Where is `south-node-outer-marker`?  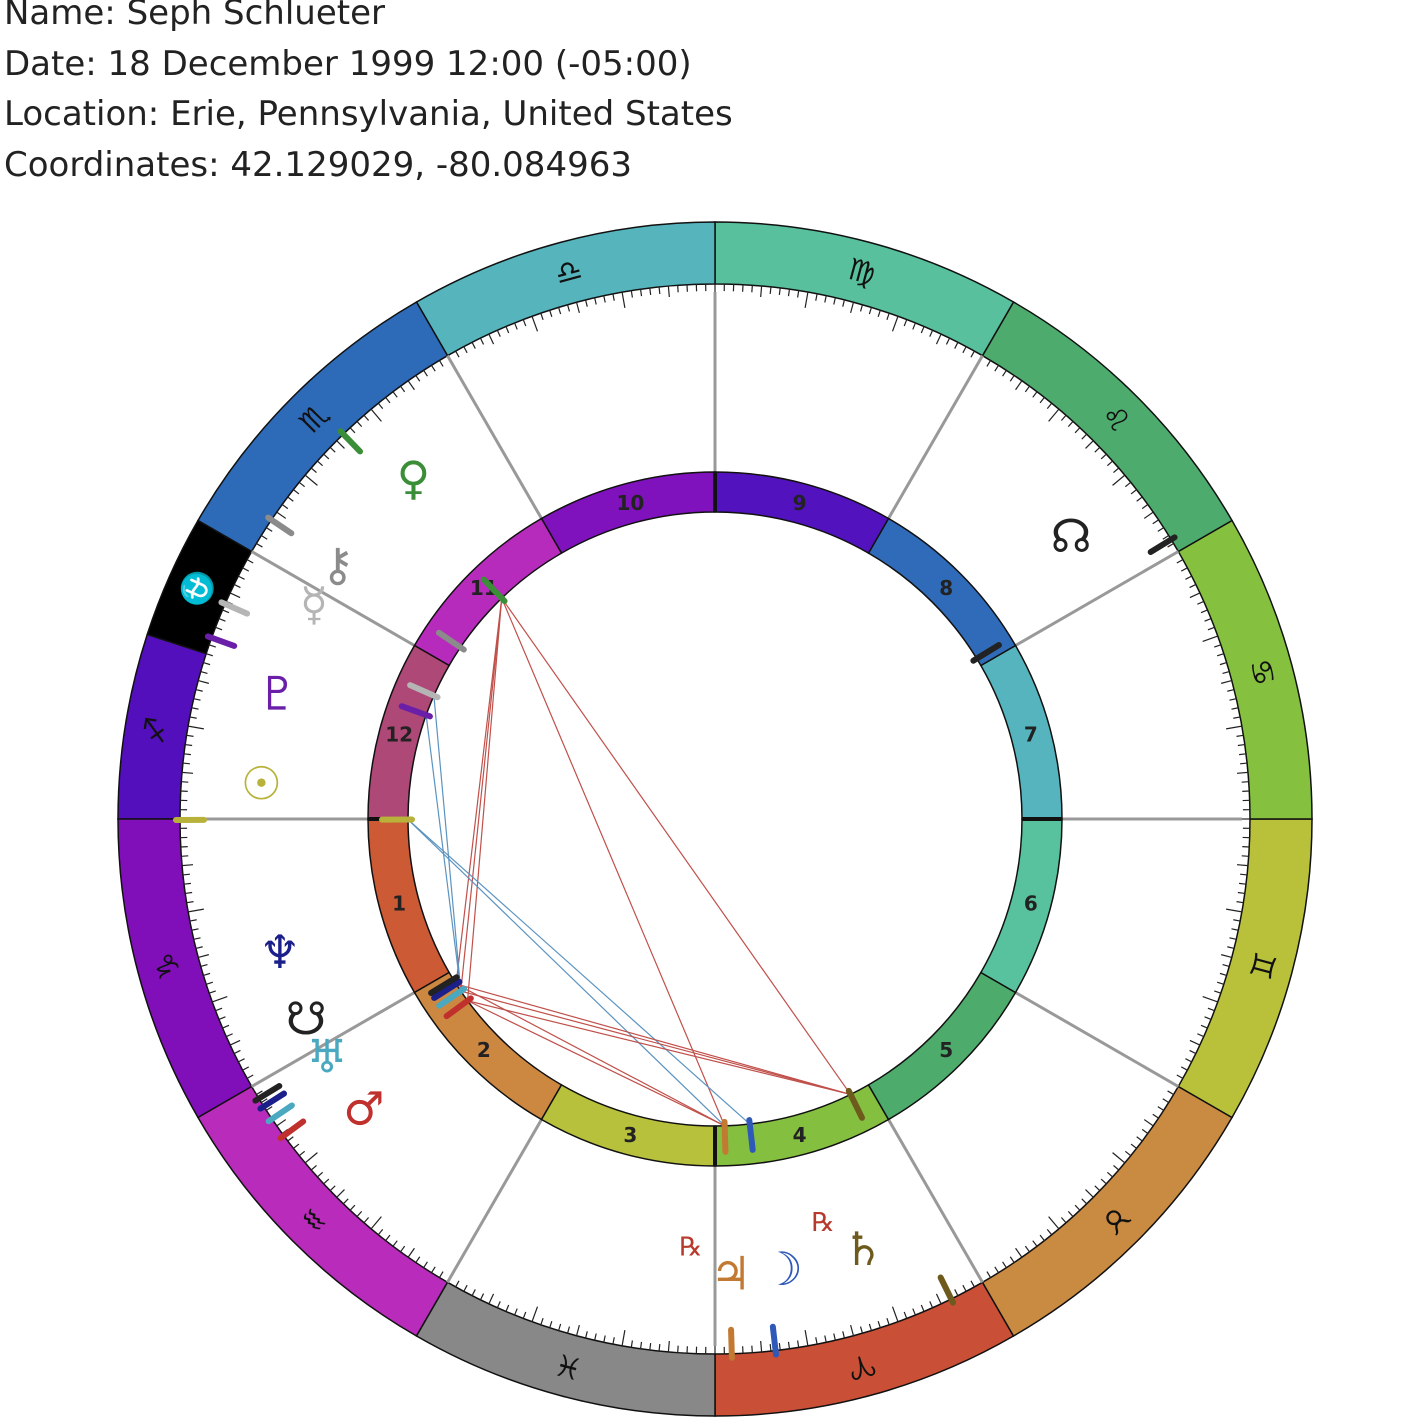
south-node-outer-marker is located at coordinates (267, 1093).